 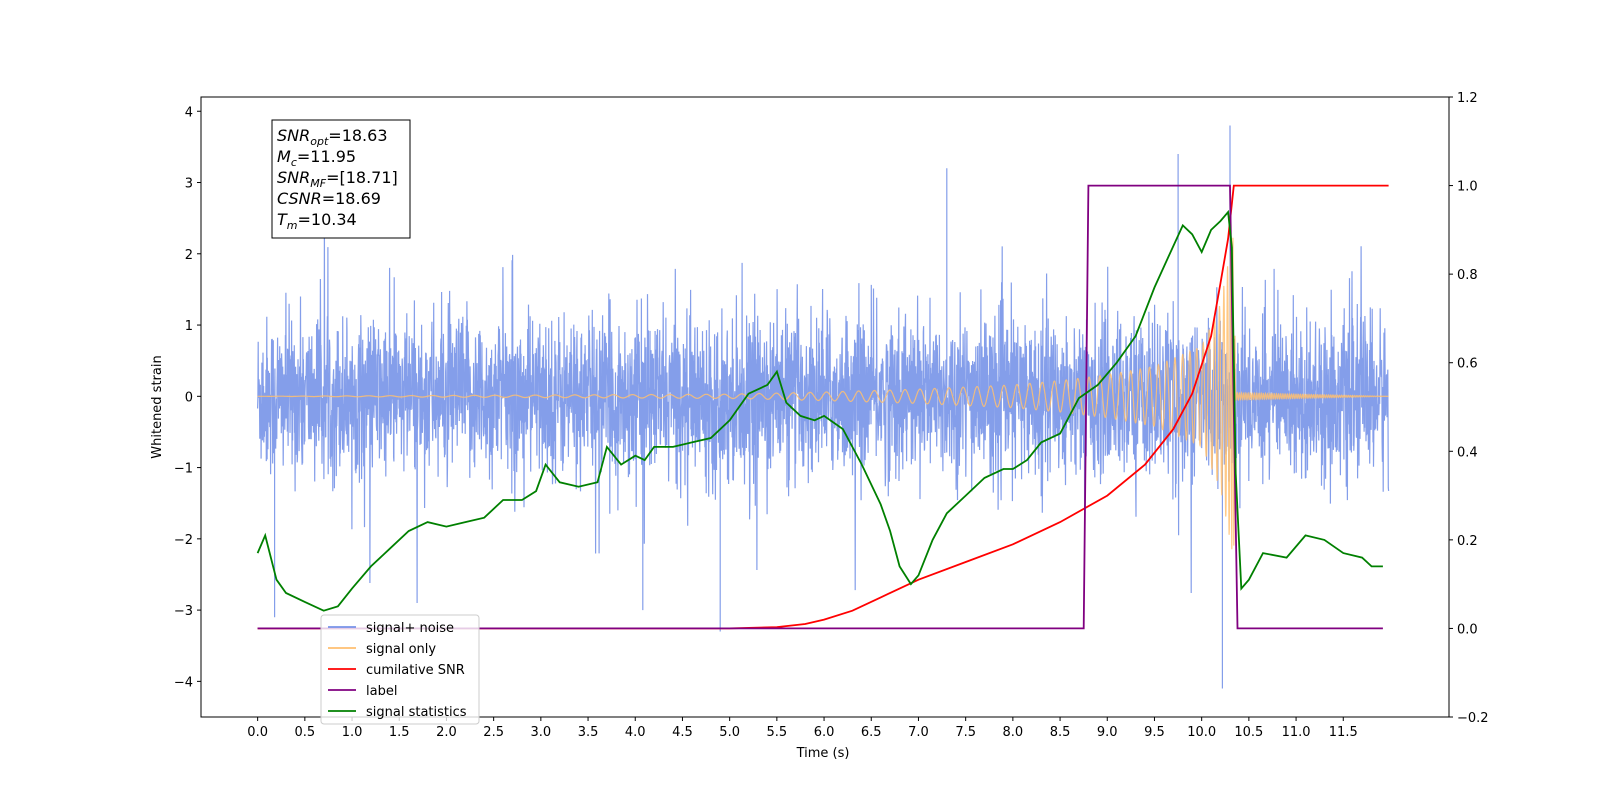 I want to click on info-value: =18.63, so click(x=357, y=135).